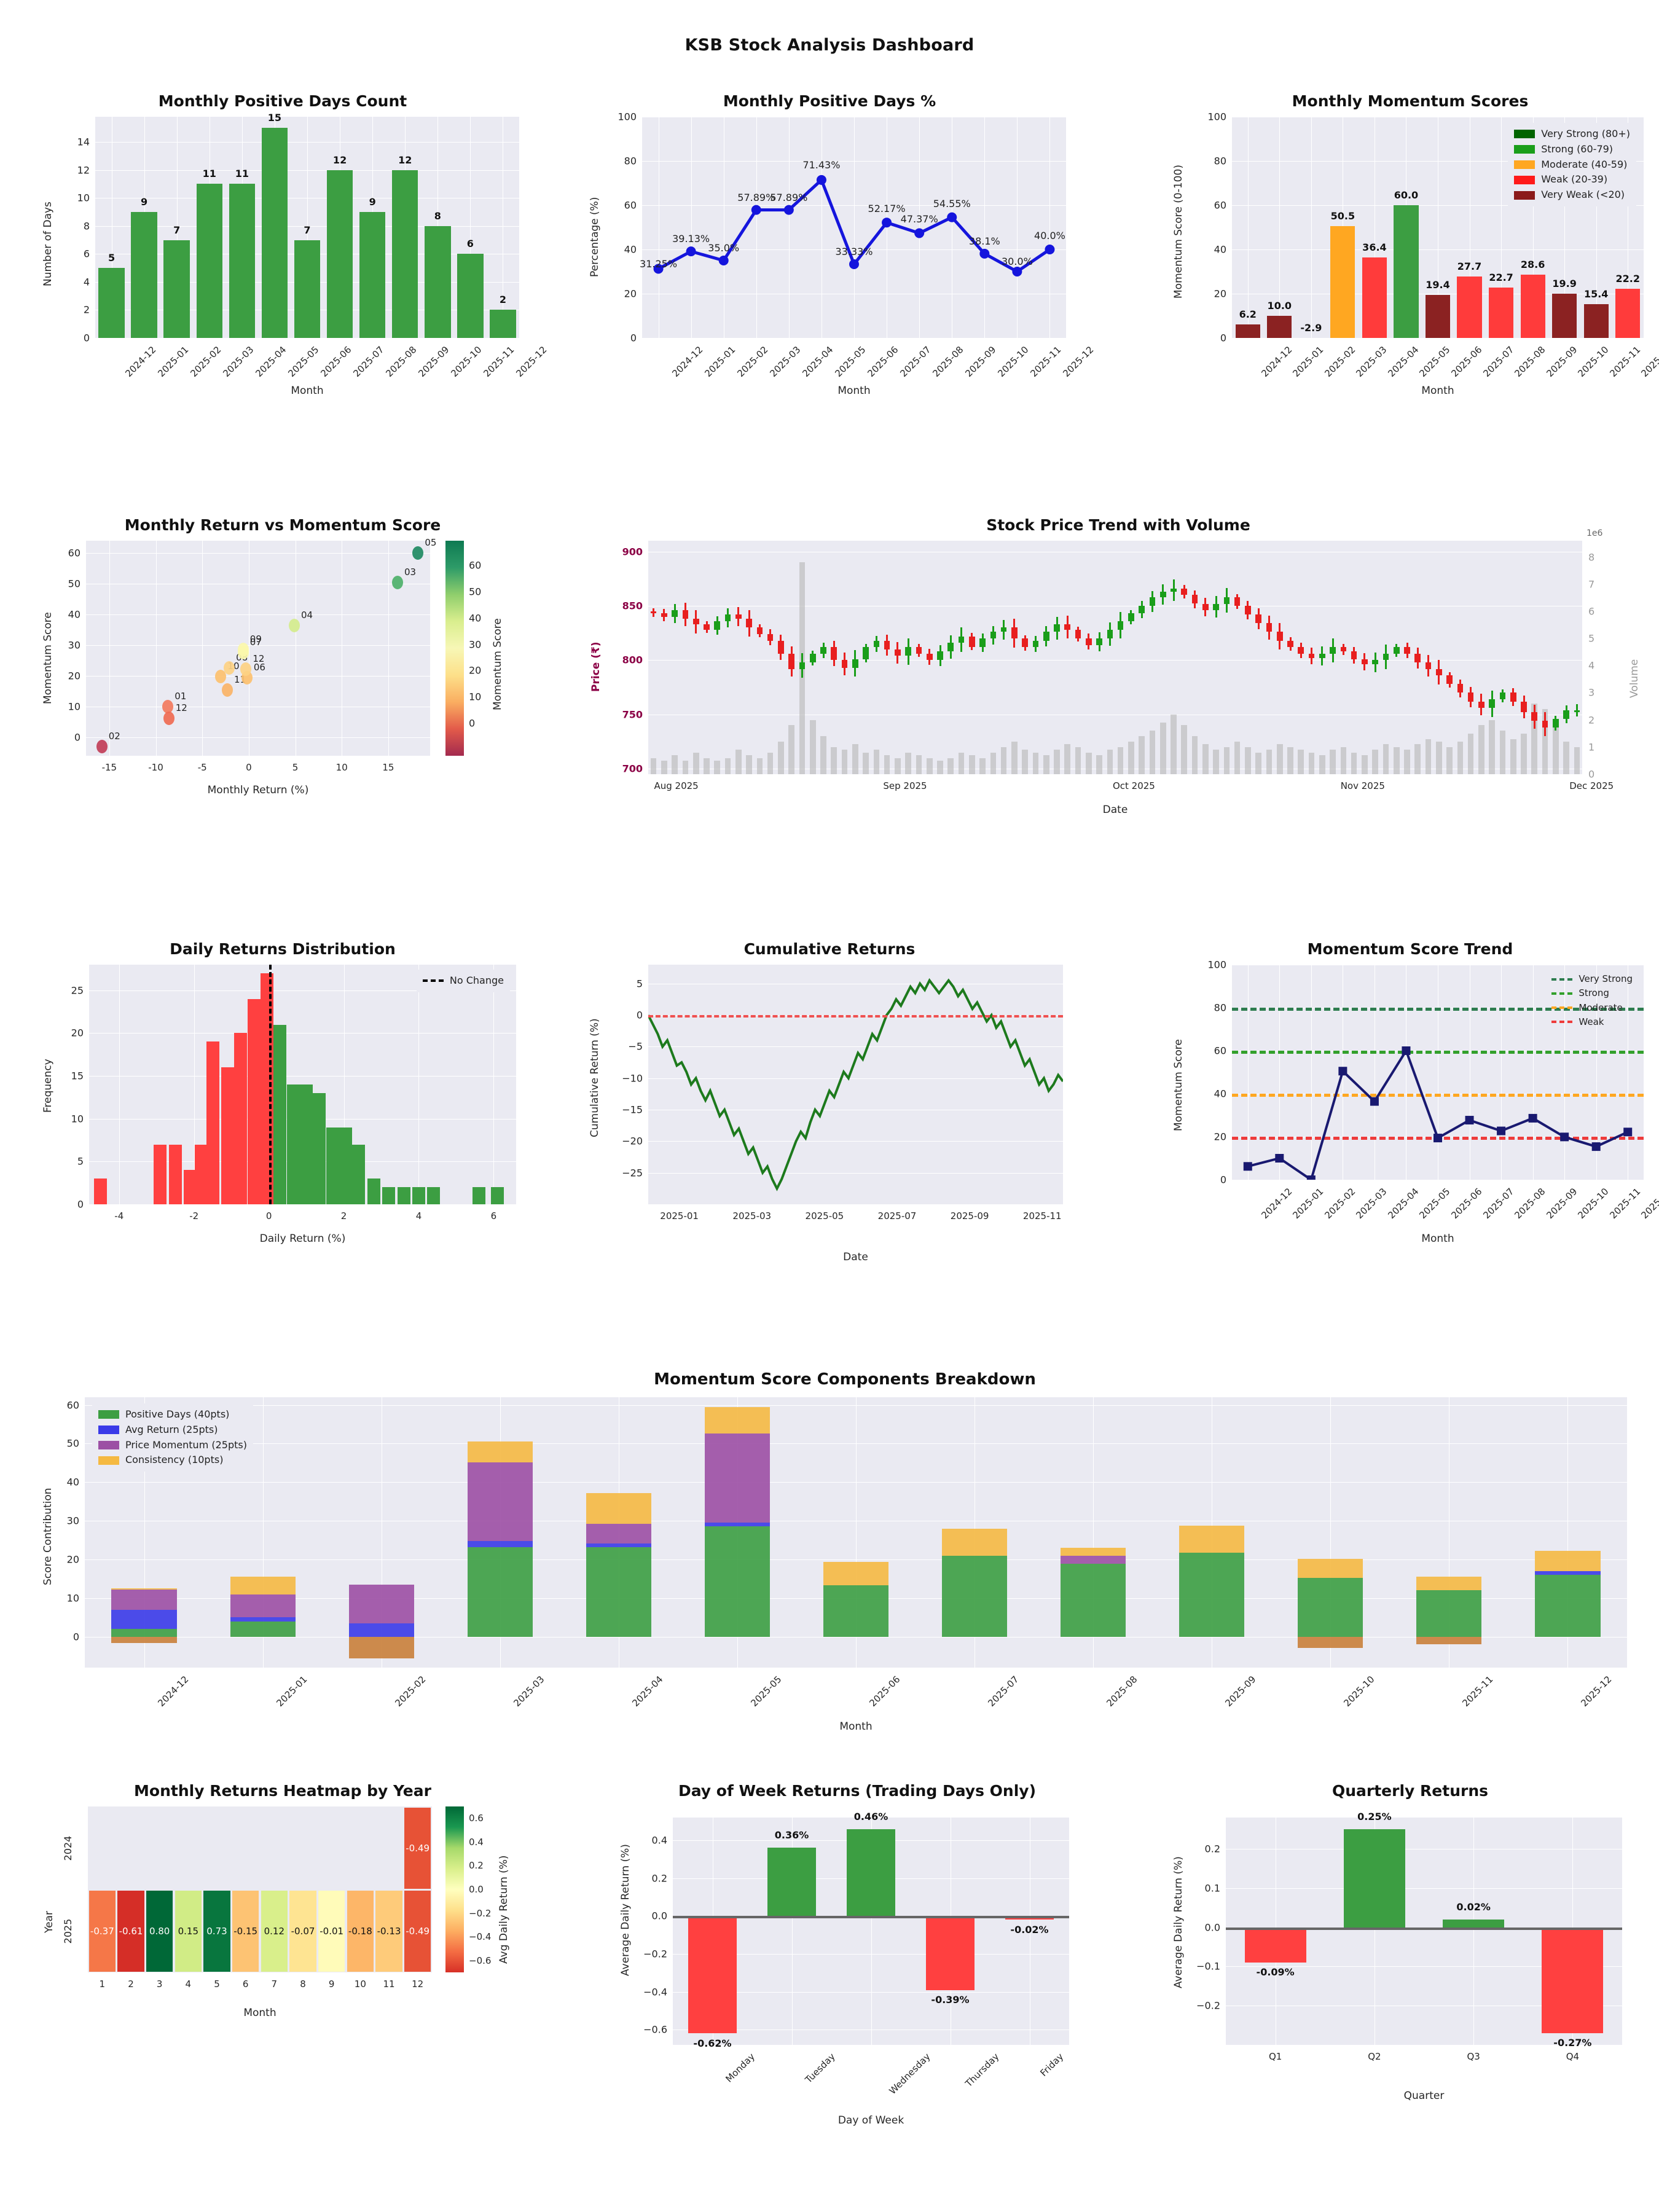 Image resolution: width=1659 pixels, height=2212 pixels. I want to click on y-tick-label: 12, so click(83, 170).